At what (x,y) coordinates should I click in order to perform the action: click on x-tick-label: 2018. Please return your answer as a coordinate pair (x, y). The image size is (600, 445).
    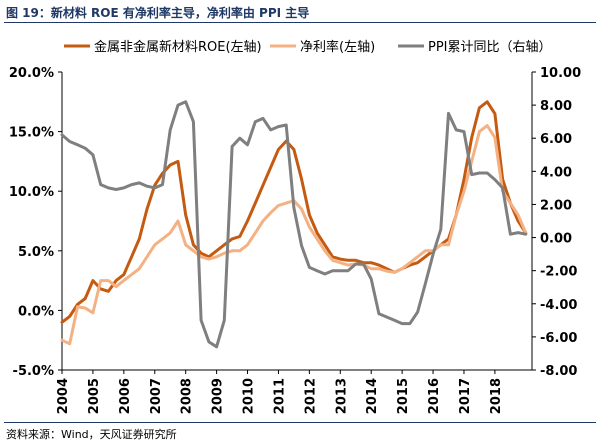
    Looking at the image, I should click on (496, 396).